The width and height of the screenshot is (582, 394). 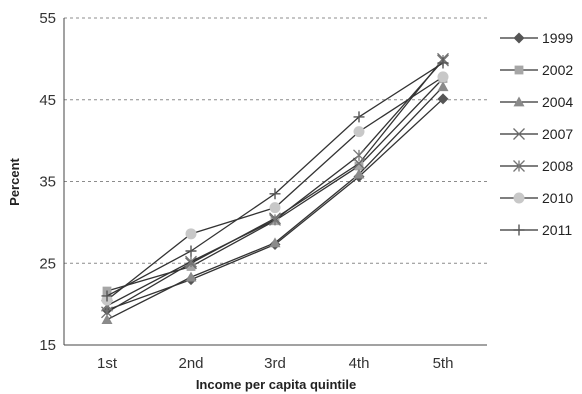 I want to click on y-tick-label: 15, so click(x=47, y=345).